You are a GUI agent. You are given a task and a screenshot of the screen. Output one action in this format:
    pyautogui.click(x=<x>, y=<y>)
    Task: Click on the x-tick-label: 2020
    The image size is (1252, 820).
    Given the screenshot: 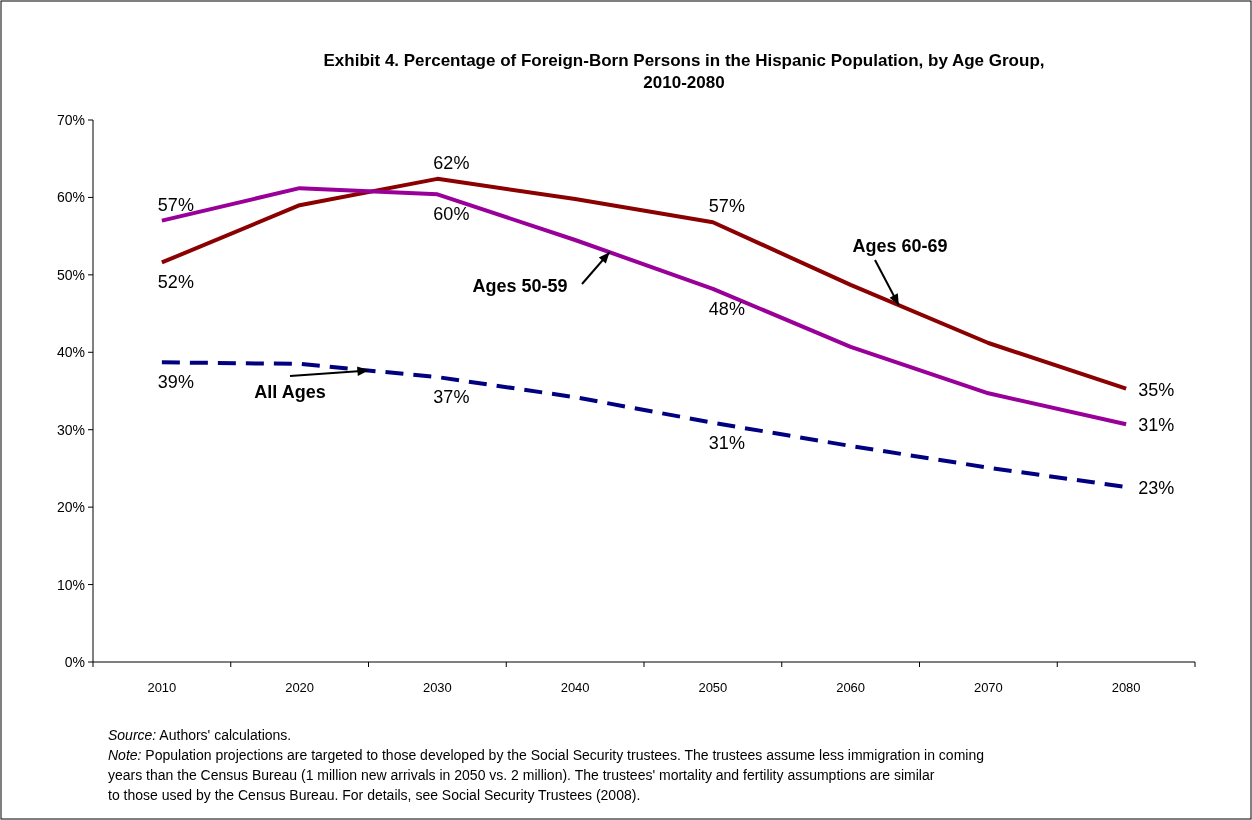 What is the action you would take?
    pyautogui.click(x=300, y=687)
    